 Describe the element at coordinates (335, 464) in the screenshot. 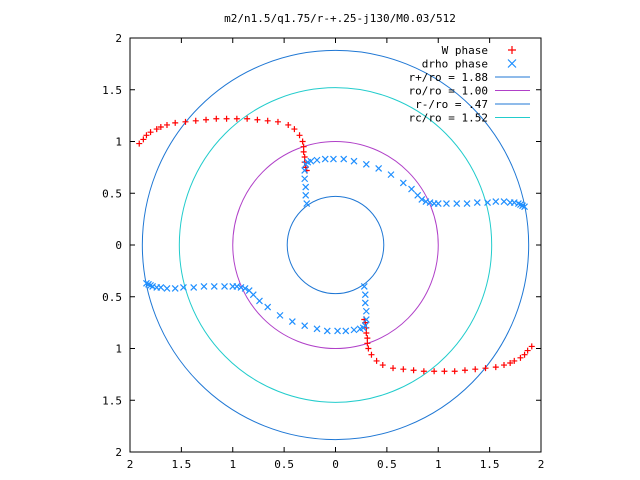

I see `x-tick-label: 0` at that location.